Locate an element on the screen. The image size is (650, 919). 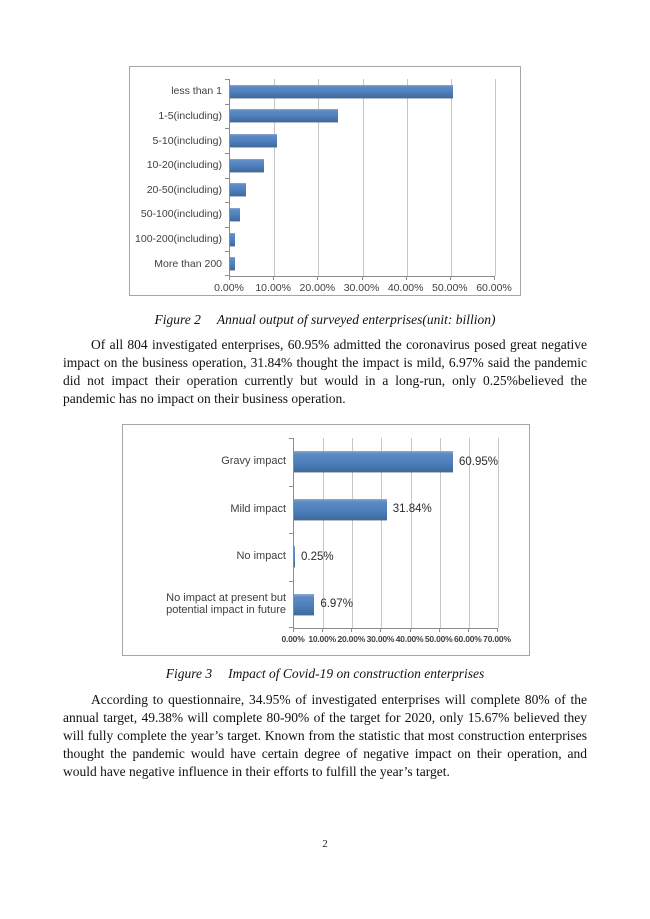
plot-area is located at coordinates (360, 178).